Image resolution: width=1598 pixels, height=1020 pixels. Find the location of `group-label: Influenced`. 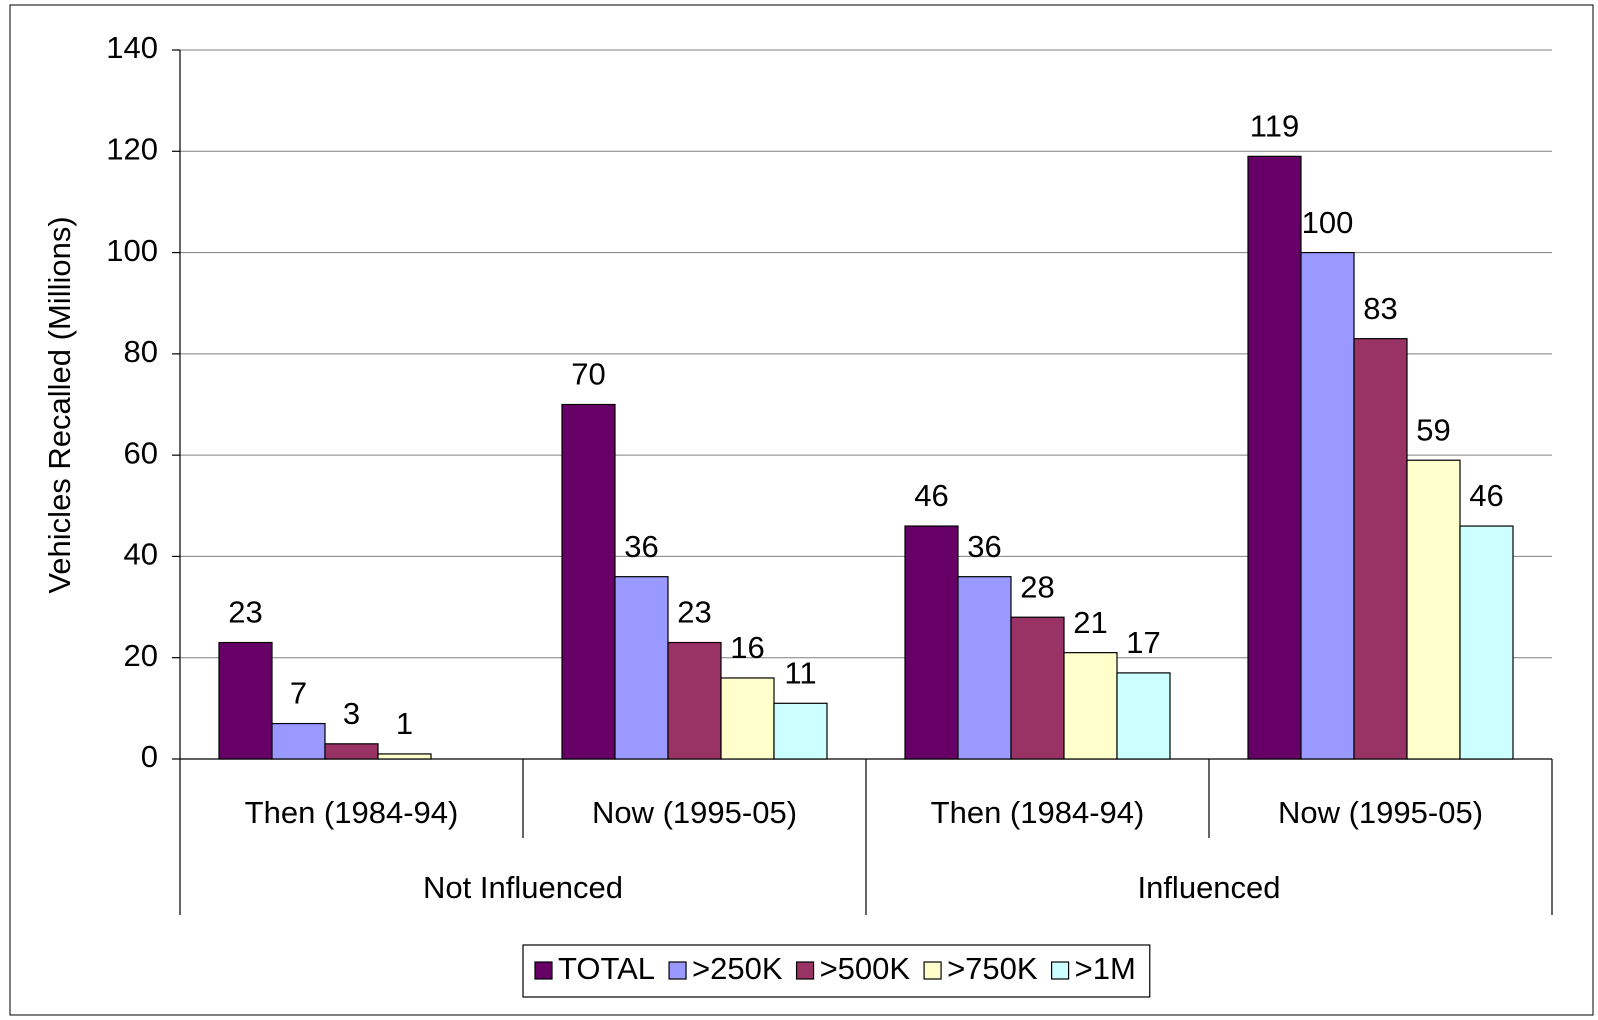

group-label: Influenced is located at coordinates (1208, 887).